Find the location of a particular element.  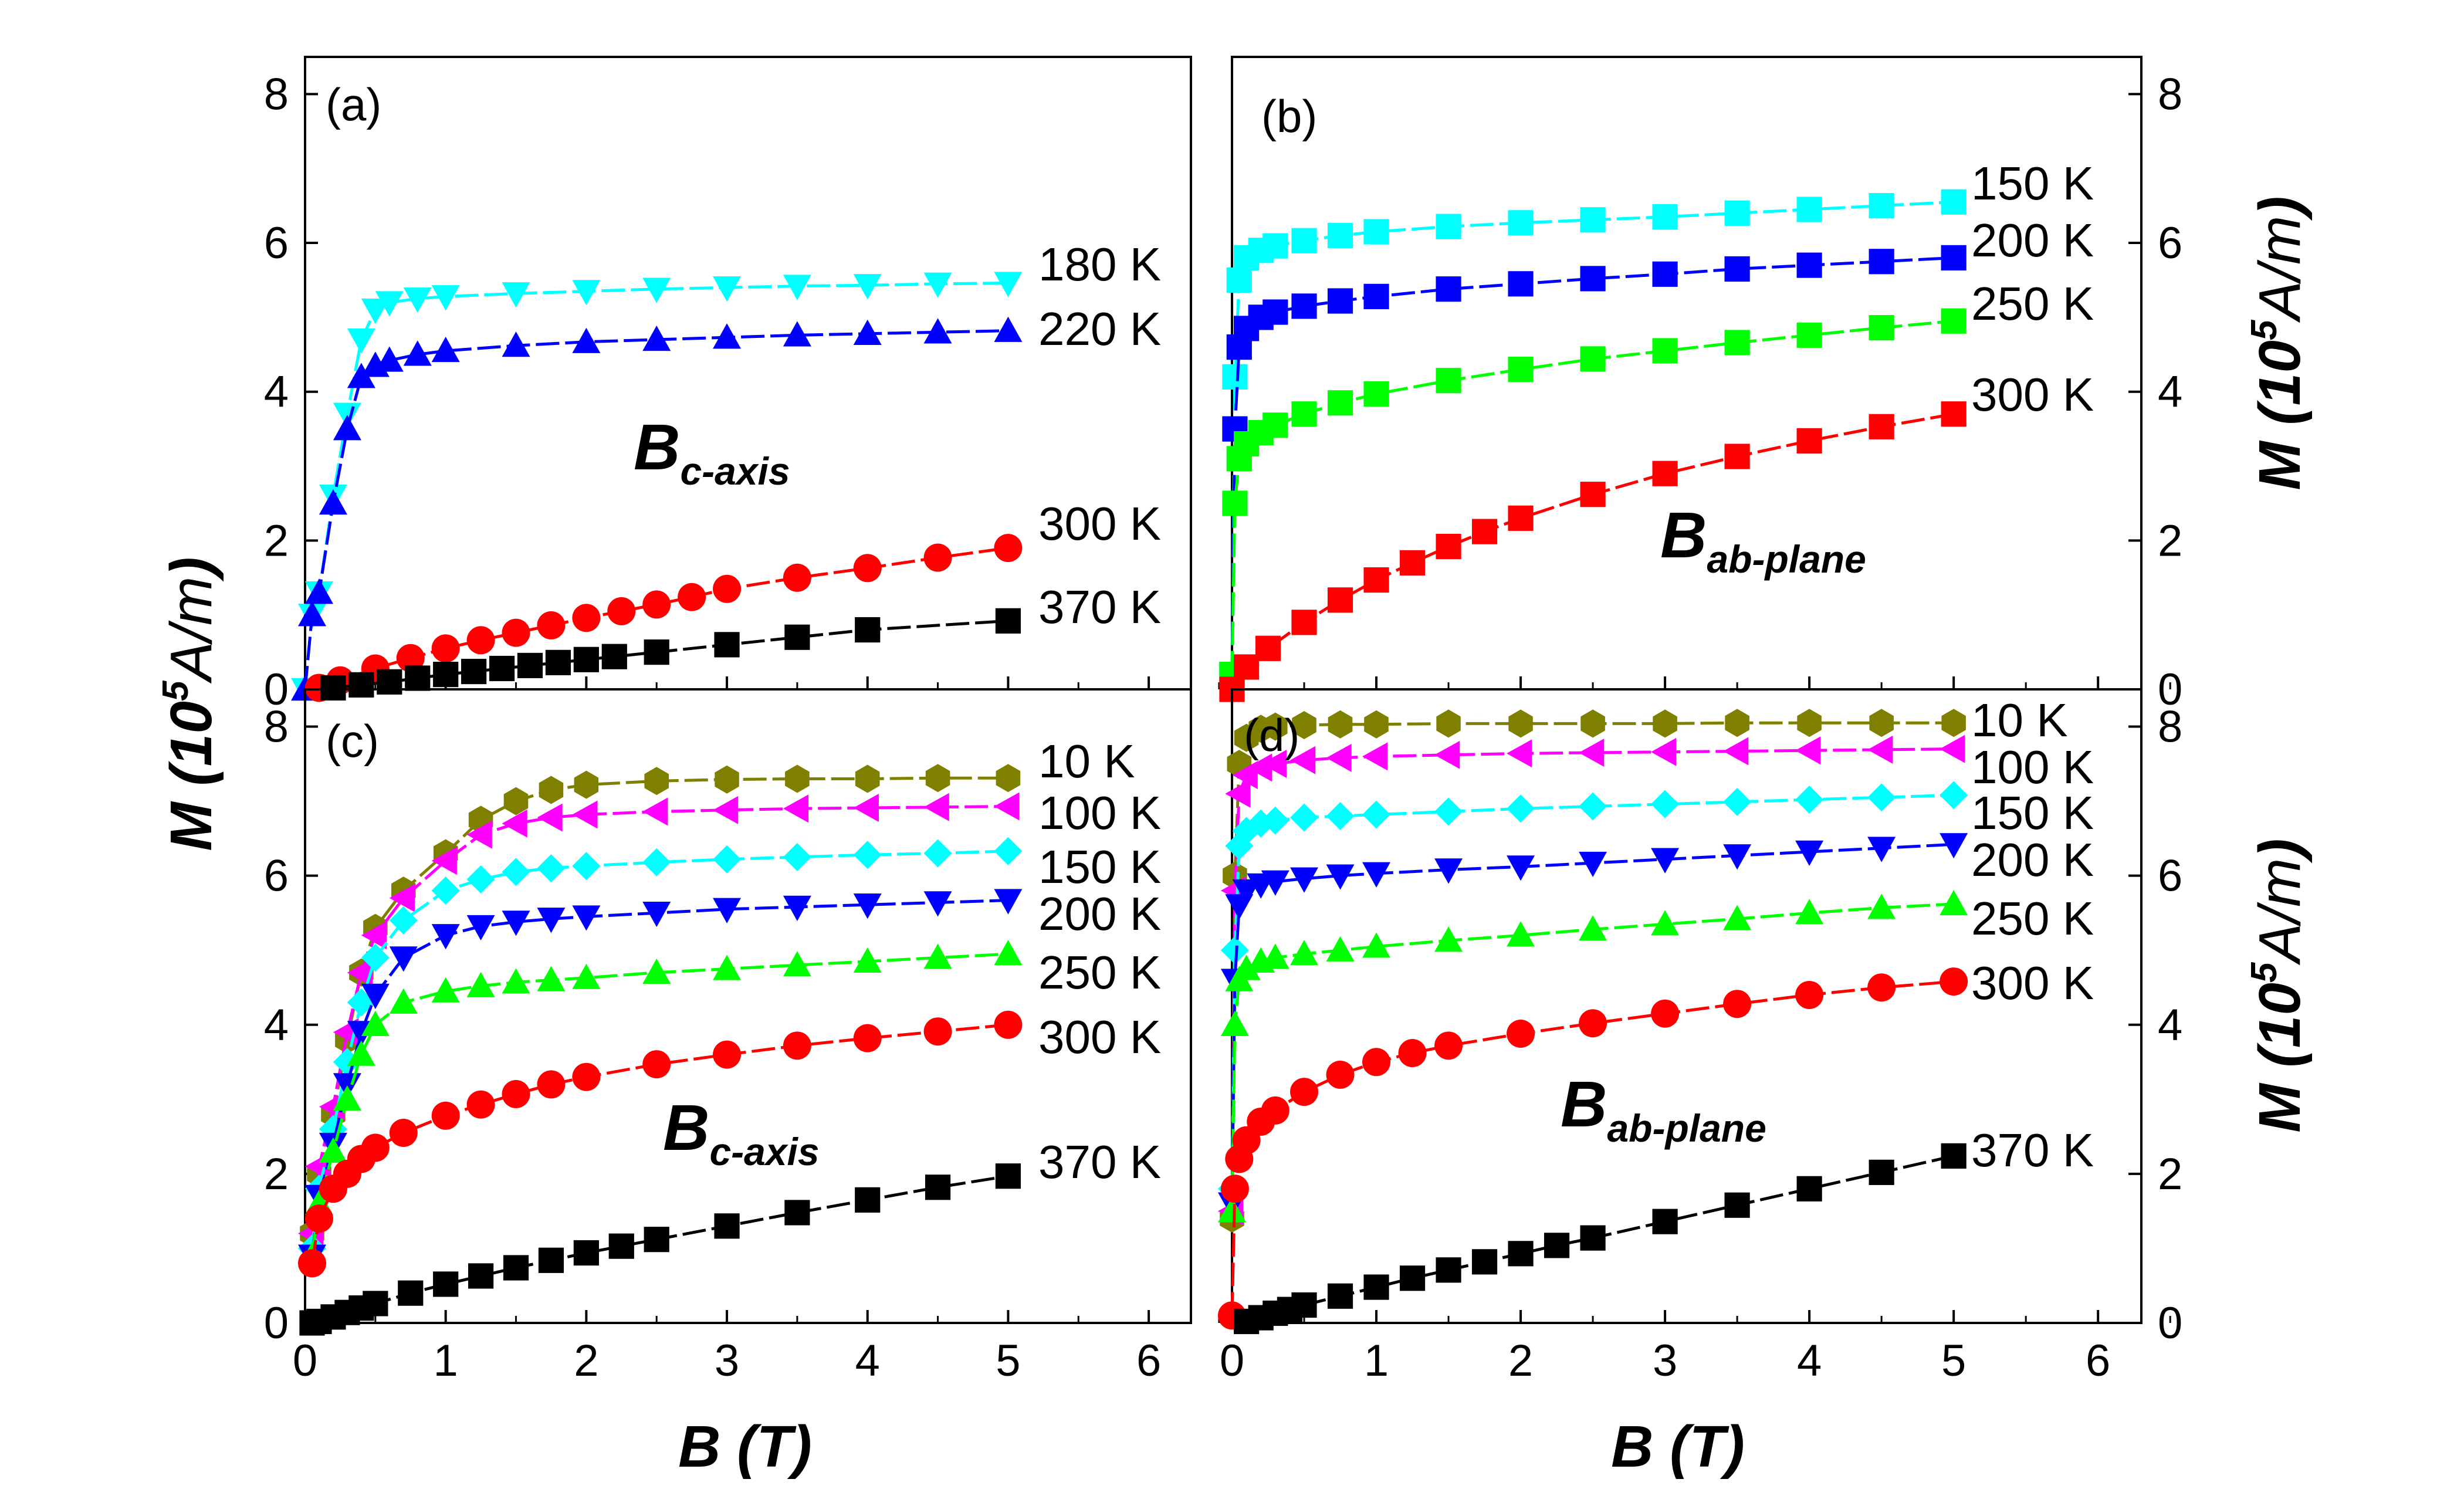

series-label: 370 K is located at coordinates (2032, 1150).